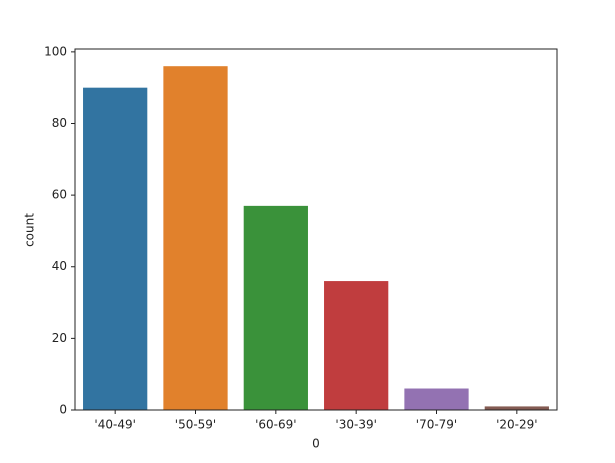  Describe the element at coordinates (275, 425) in the screenshot. I see `x-tick-label: '60-69'` at that location.